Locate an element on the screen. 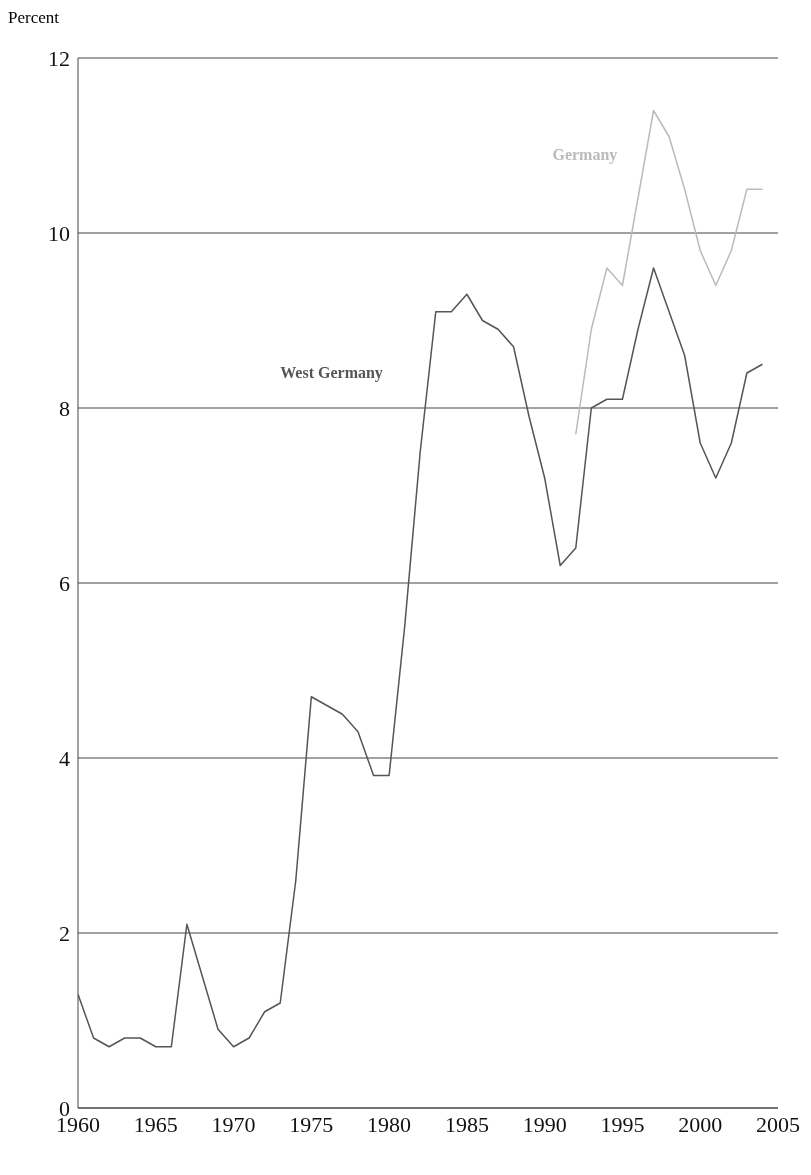 Image resolution: width=811 pixels, height=1175 pixels. x-tick-label: 1975 is located at coordinates (311, 1124).